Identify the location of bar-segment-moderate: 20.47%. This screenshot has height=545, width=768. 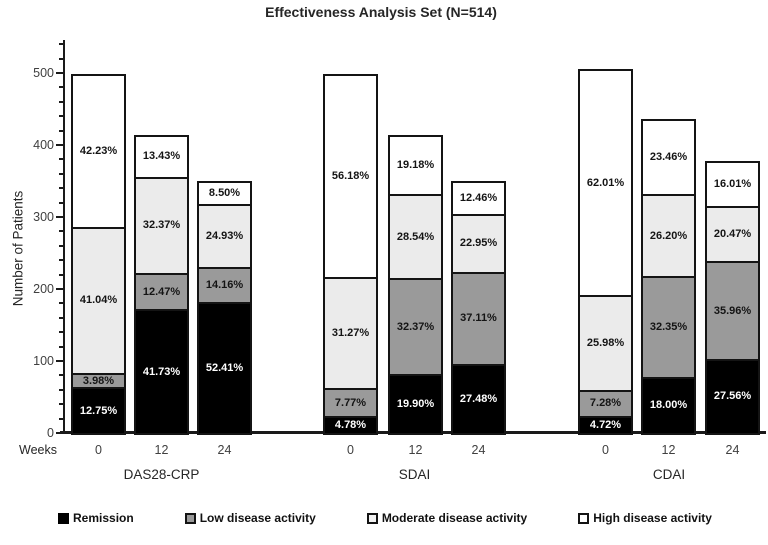
(732, 234).